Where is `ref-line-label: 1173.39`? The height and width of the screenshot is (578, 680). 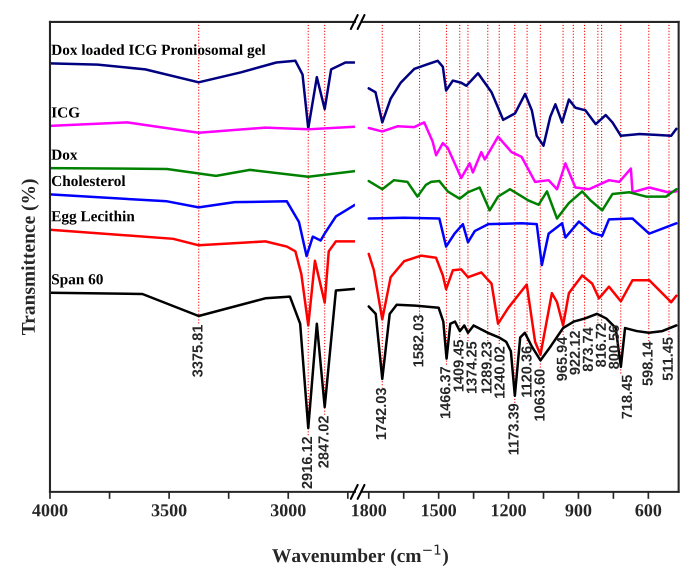
ref-line-label: 1173.39 is located at coordinates (513, 429).